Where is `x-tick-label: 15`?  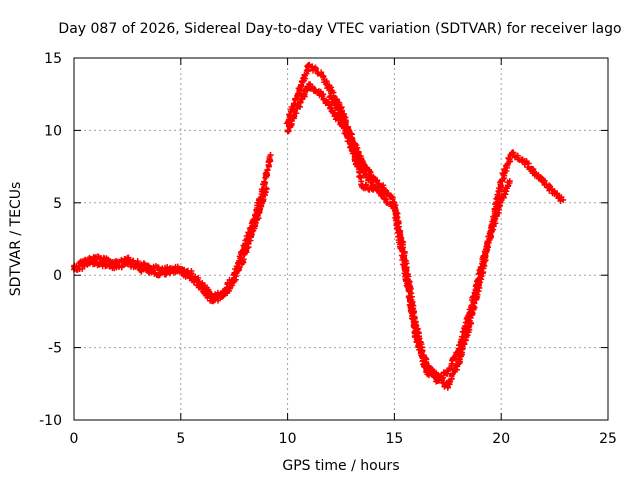 x-tick-label: 15 is located at coordinates (394, 439).